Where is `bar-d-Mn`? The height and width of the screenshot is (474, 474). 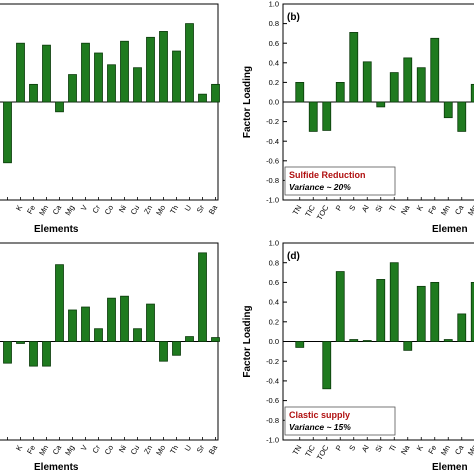 bar-d-Mn is located at coordinates (448, 340).